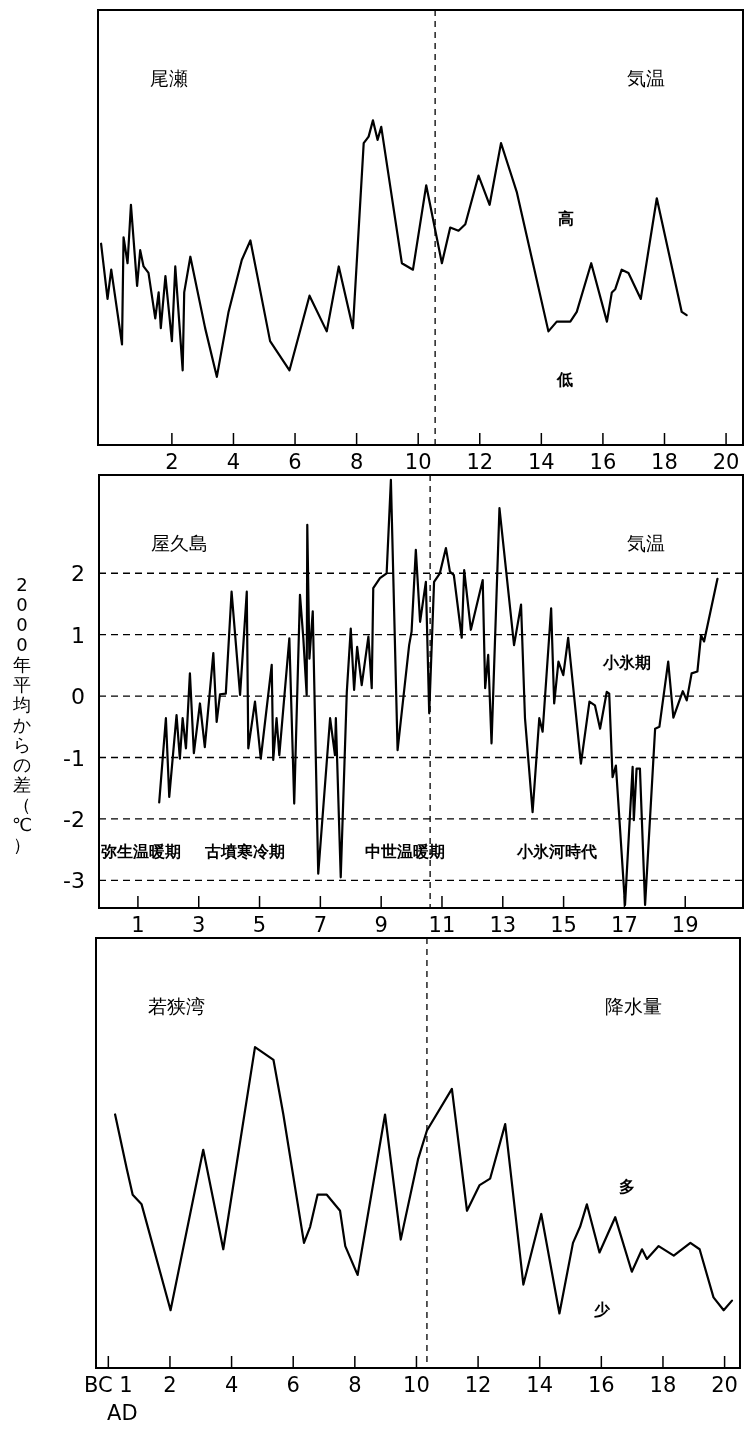 This screenshot has height=1431, width=745. I want to click on x-tick-label: 5, so click(259, 925).